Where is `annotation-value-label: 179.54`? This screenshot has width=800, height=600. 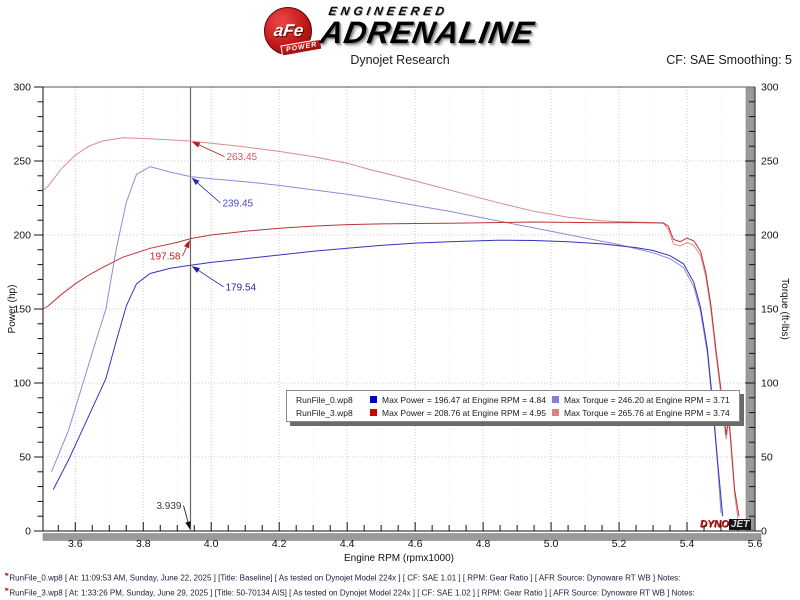
annotation-value-label: 179.54 is located at coordinates (240, 287).